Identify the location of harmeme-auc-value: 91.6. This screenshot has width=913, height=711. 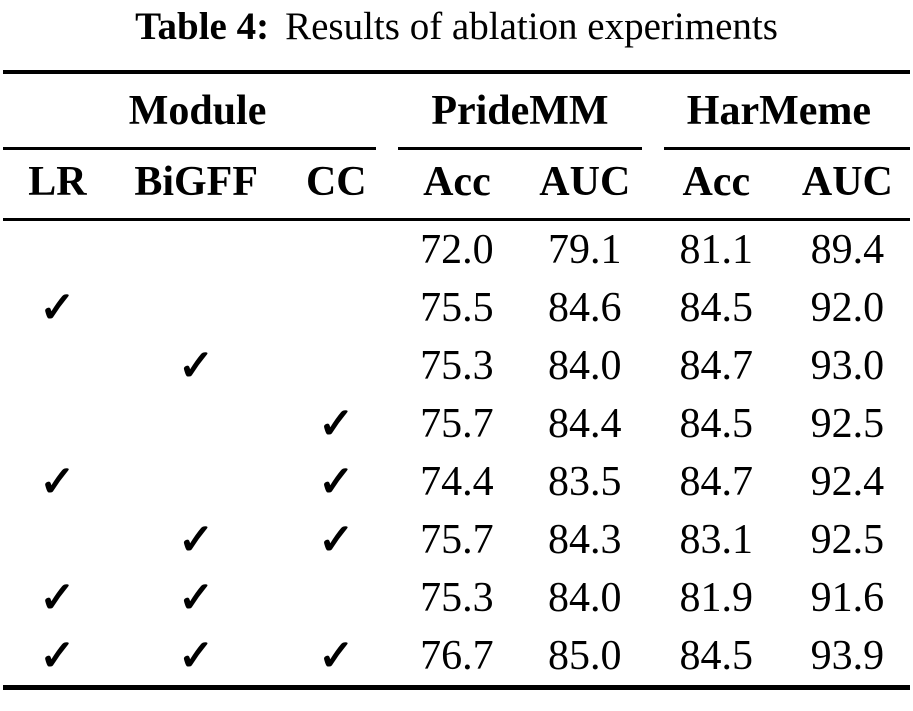
(847, 598).